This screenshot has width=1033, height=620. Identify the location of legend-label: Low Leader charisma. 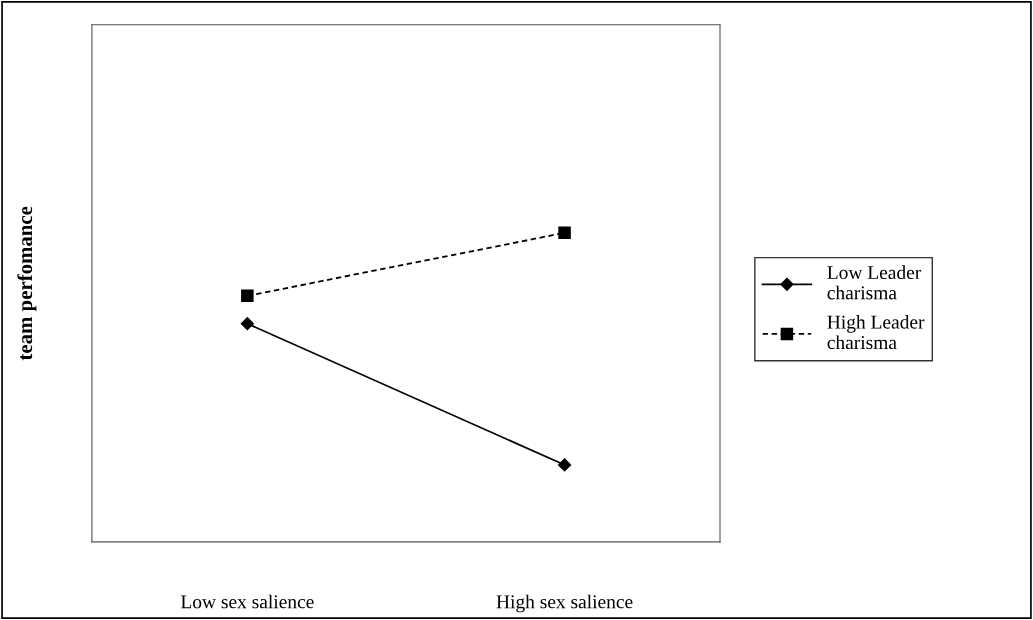
(874, 282).